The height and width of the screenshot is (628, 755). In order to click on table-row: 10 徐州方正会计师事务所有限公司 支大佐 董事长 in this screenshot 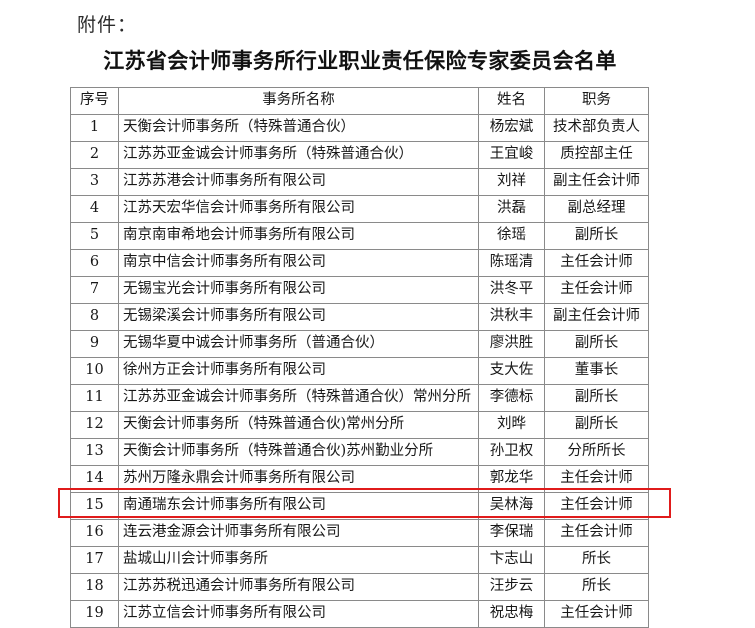, I will do `click(359, 371)`.